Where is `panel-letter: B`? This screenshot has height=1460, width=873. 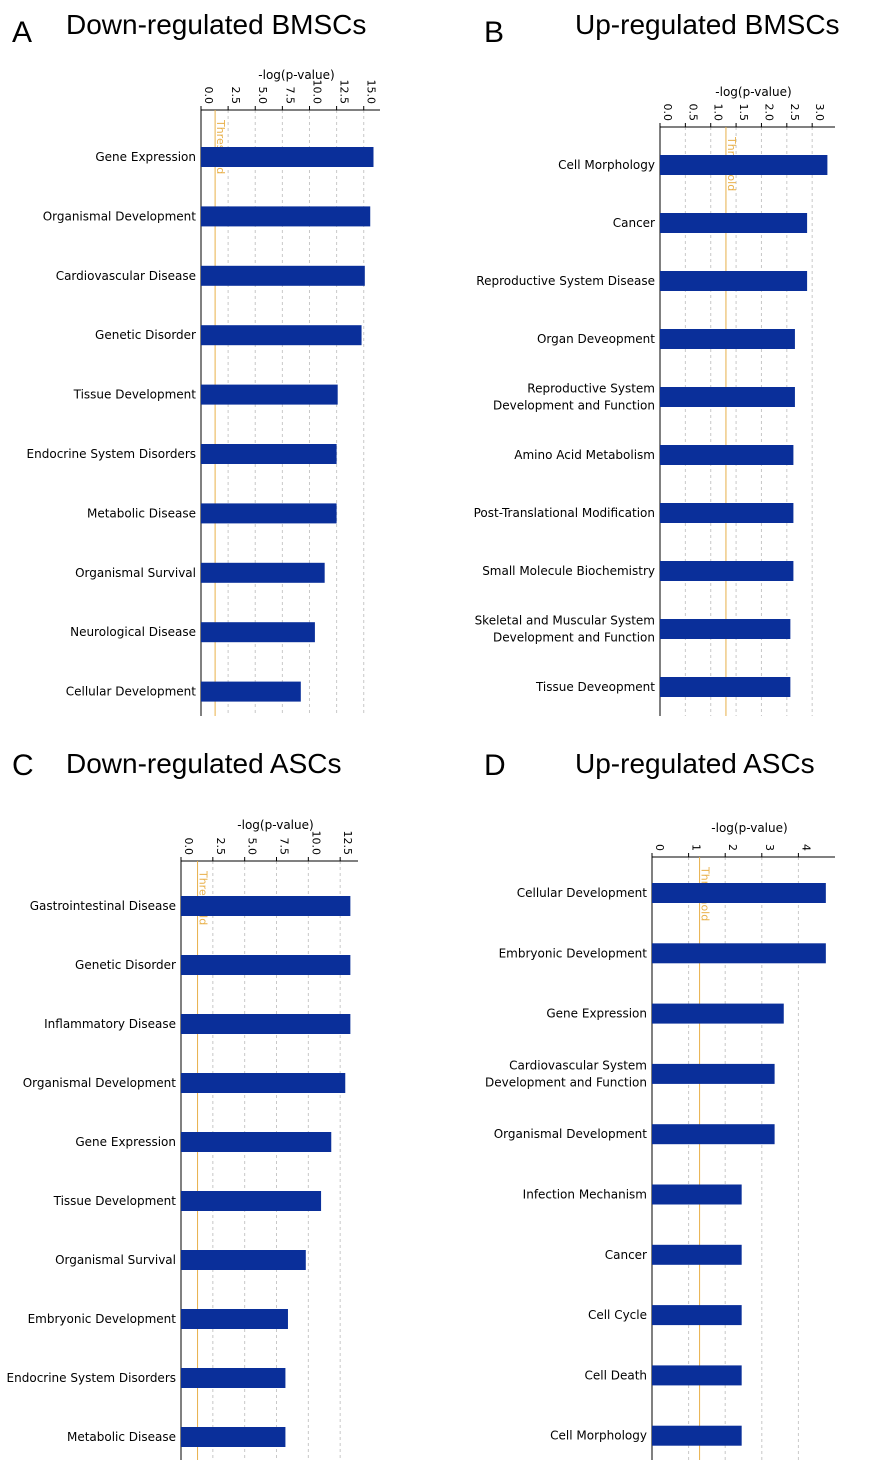
panel-letter: B is located at coordinates (494, 32).